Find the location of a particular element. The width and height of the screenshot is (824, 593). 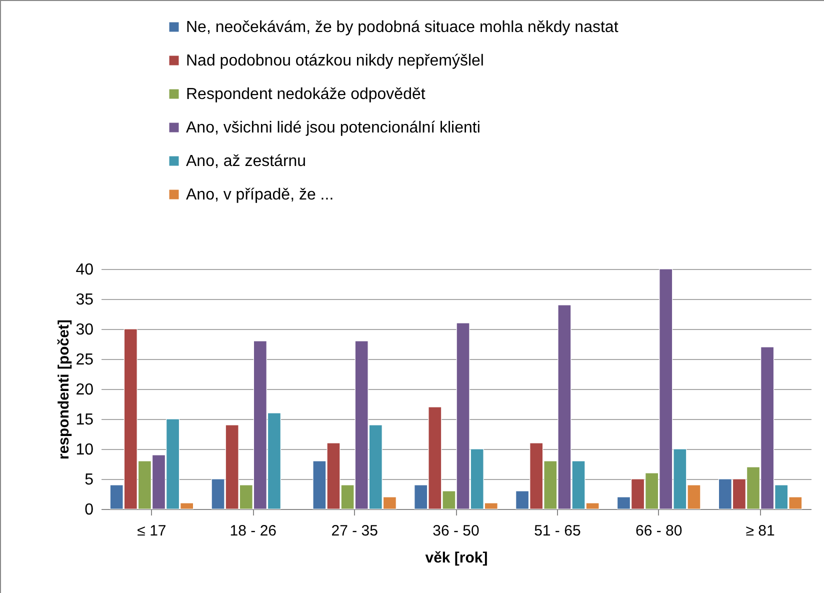

y-tick-label: 40 is located at coordinates (85, 270).